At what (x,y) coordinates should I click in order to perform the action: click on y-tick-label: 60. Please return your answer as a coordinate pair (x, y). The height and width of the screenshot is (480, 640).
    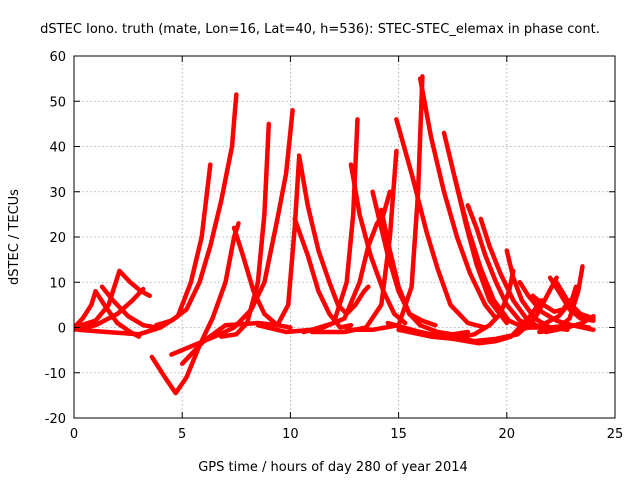
    Looking at the image, I should click on (57, 57).